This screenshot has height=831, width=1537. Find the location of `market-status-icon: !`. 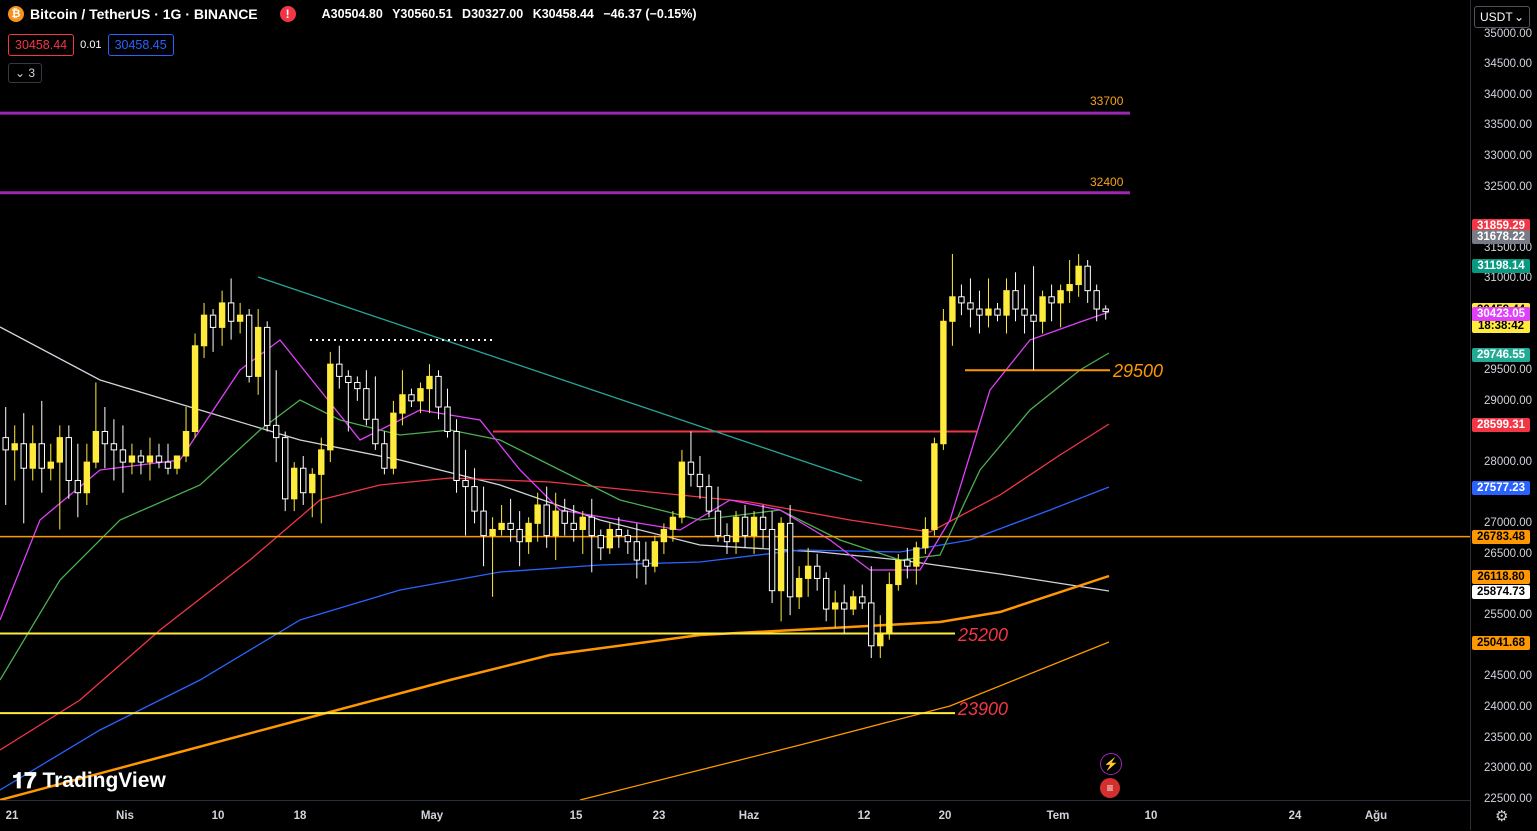

market-status-icon: ! is located at coordinates (287, 14).